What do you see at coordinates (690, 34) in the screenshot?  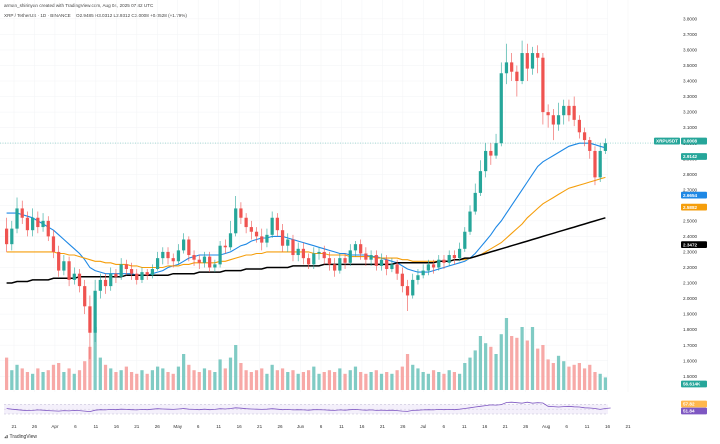 I see `y-tick-label: 3.7000` at bounding box center [690, 34].